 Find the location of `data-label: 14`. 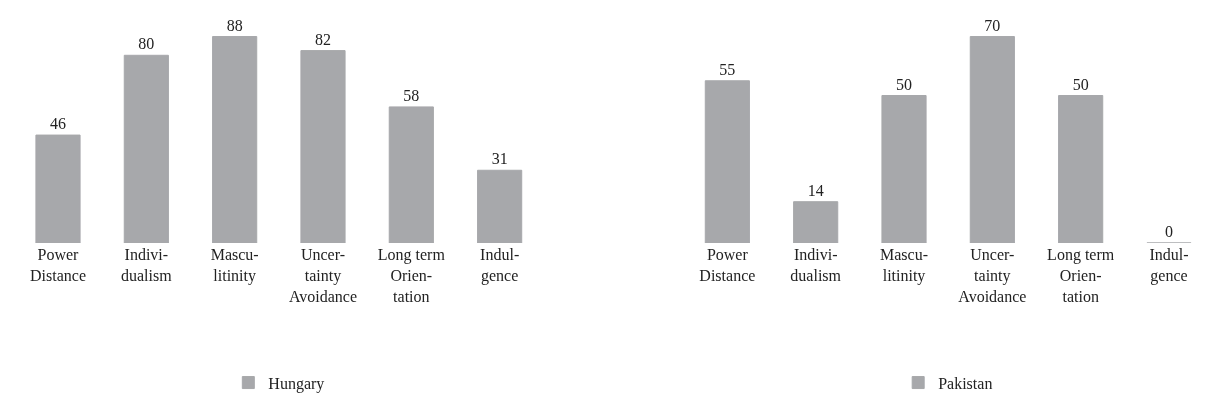

data-label: 14 is located at coordinates (815, 190).